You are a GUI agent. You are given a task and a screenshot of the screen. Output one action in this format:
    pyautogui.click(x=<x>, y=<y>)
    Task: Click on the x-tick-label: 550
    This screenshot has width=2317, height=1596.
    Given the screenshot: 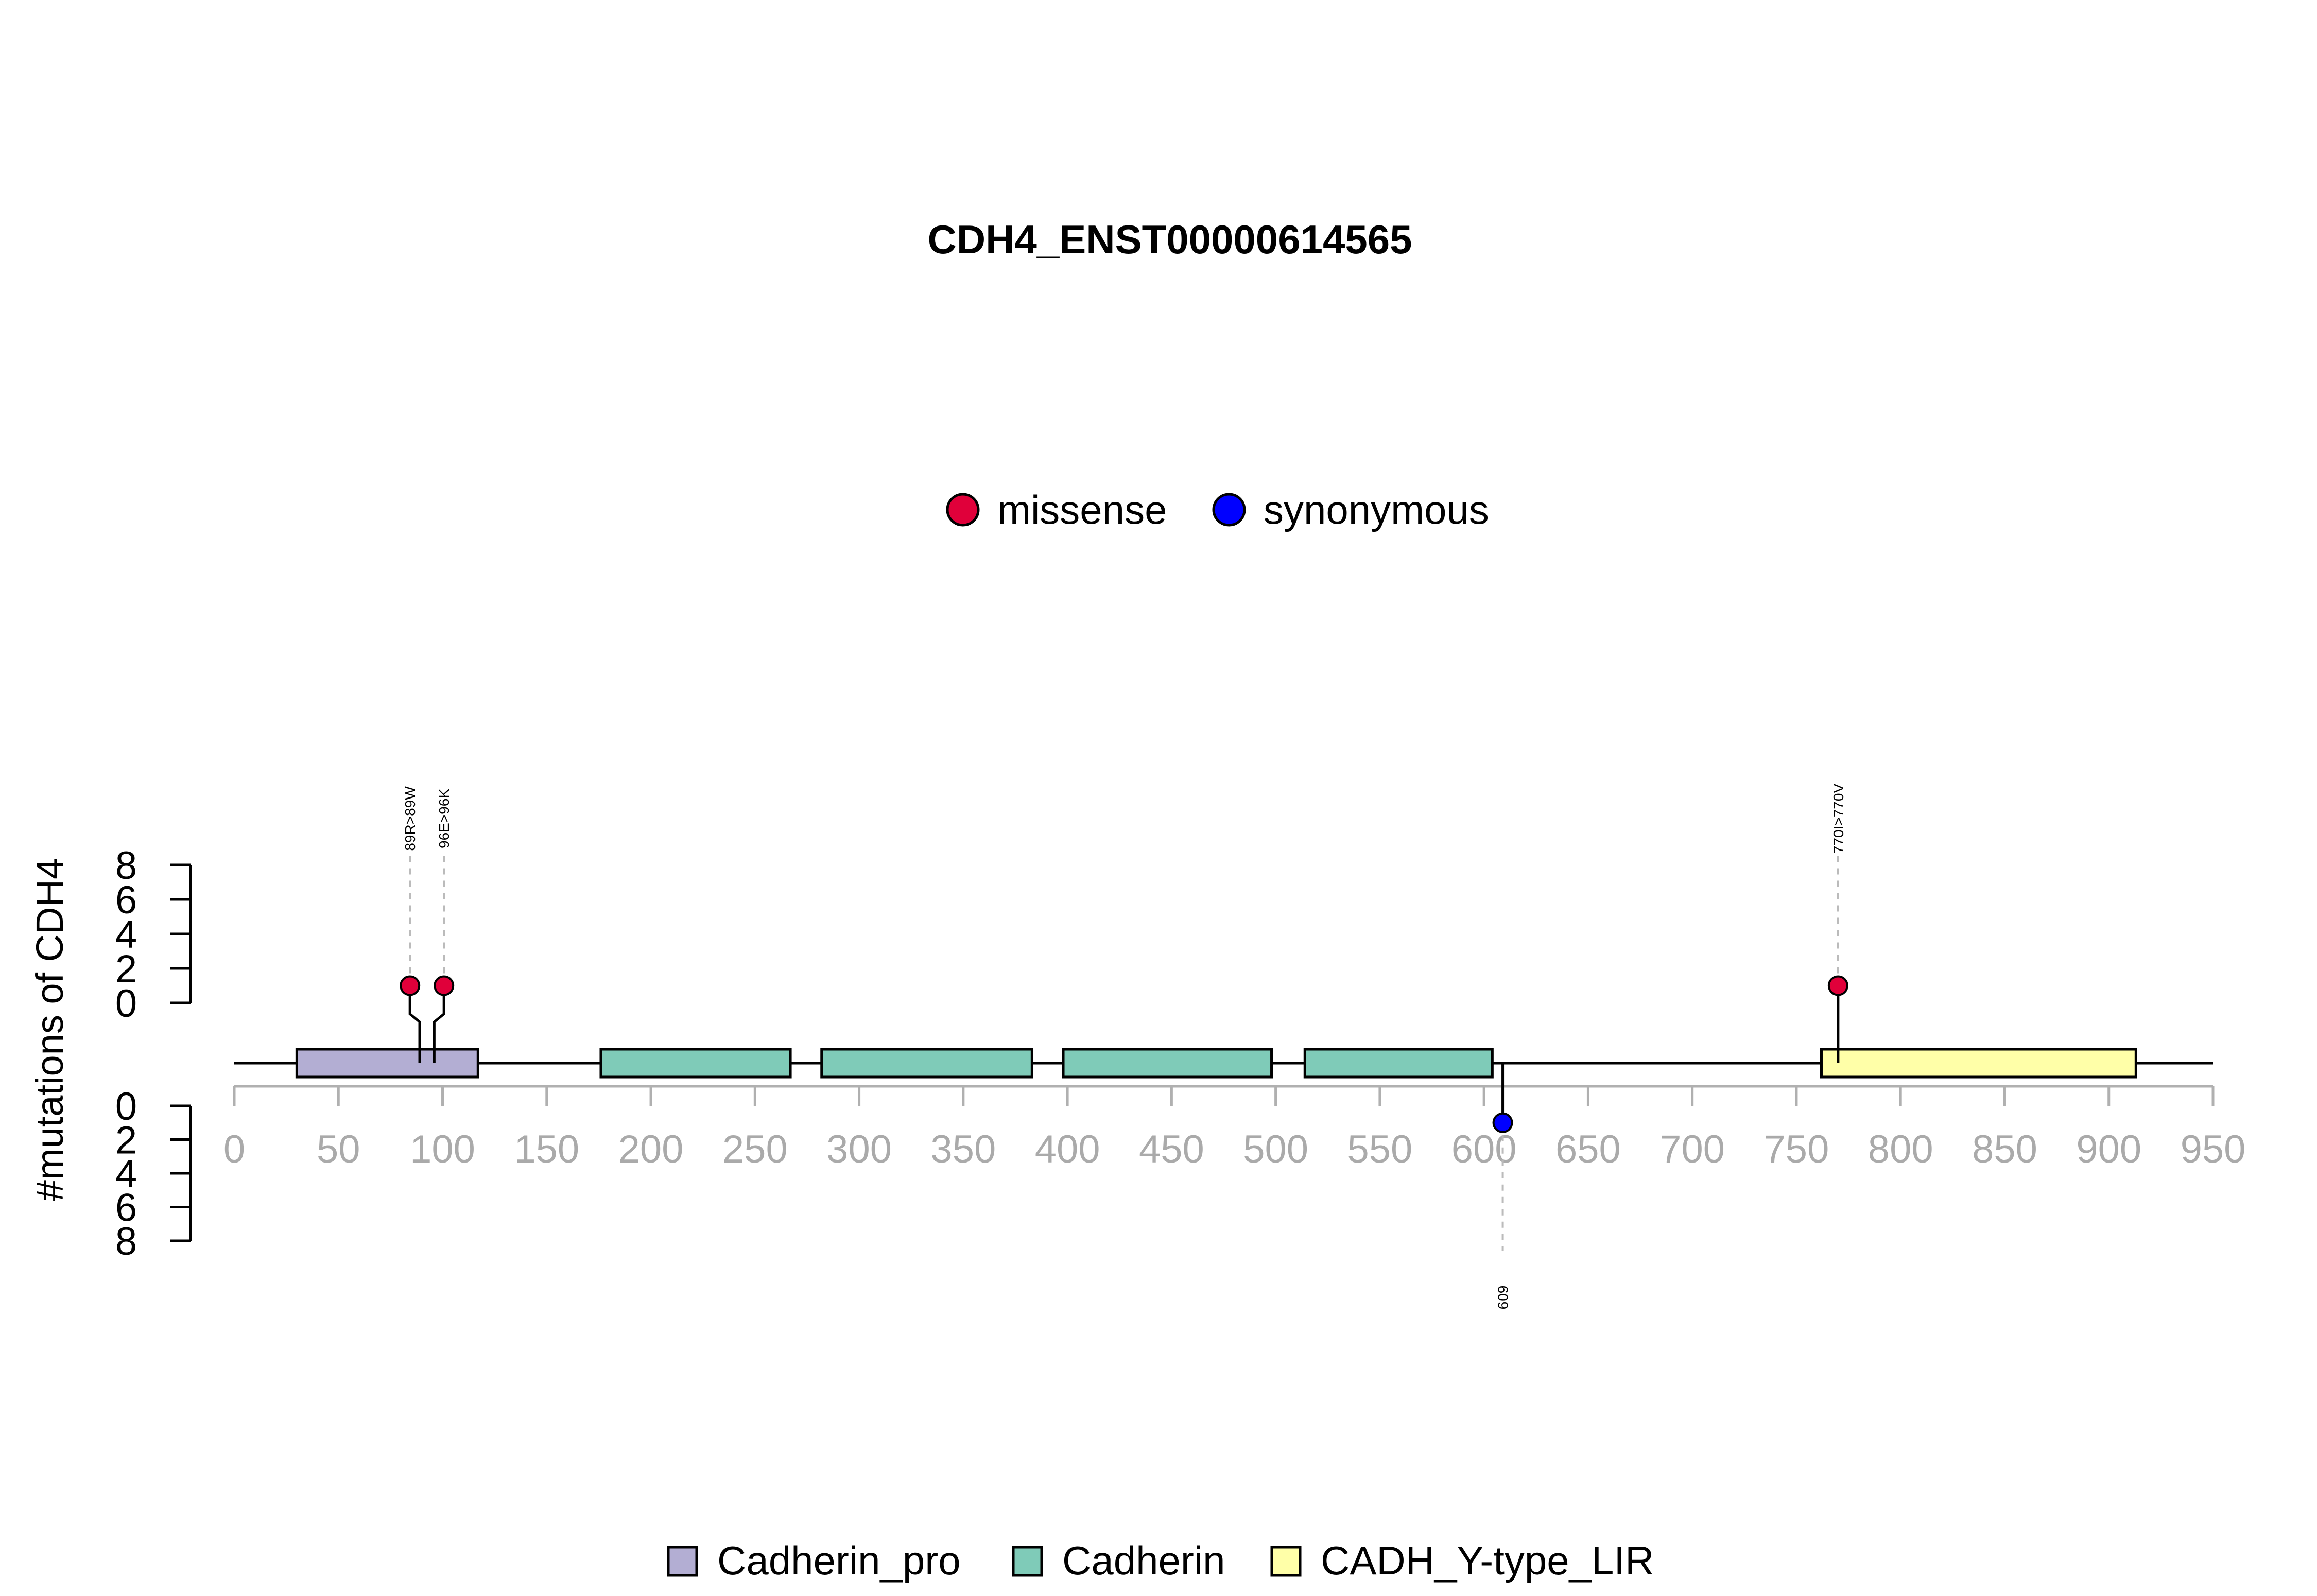 What is the action you would take?
    pyautogui.click(x=1379, y=1149)
    